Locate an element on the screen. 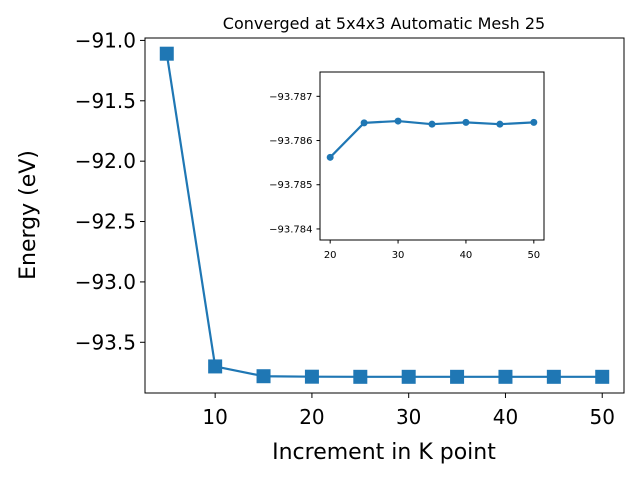 The image size is (640, 480). main-y-tick-label: −91.5 is located at coordinates (105, 101).